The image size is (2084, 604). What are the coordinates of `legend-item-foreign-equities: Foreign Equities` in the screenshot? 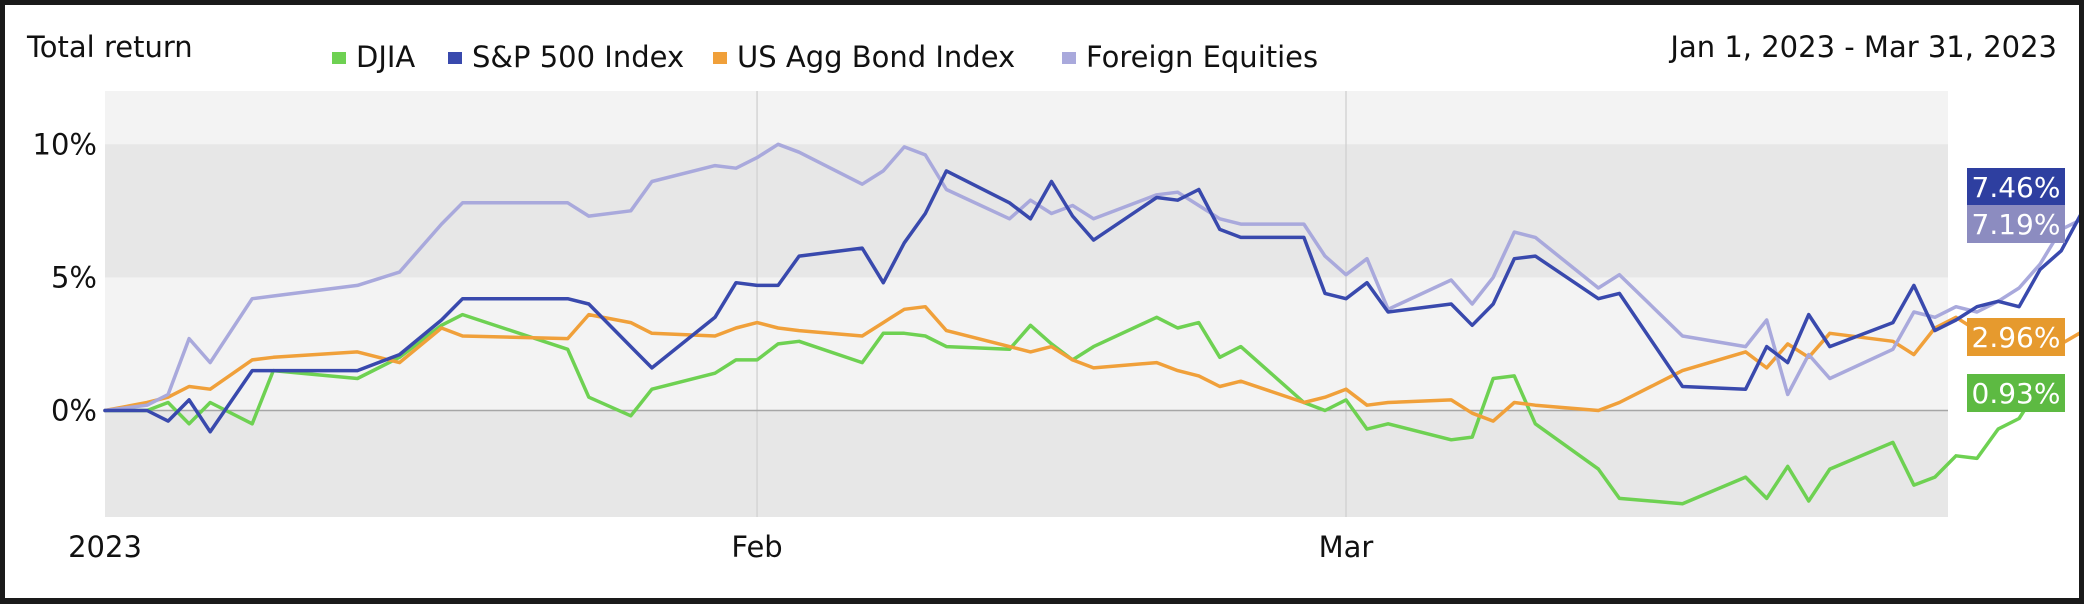 It's located at (1190, 57).